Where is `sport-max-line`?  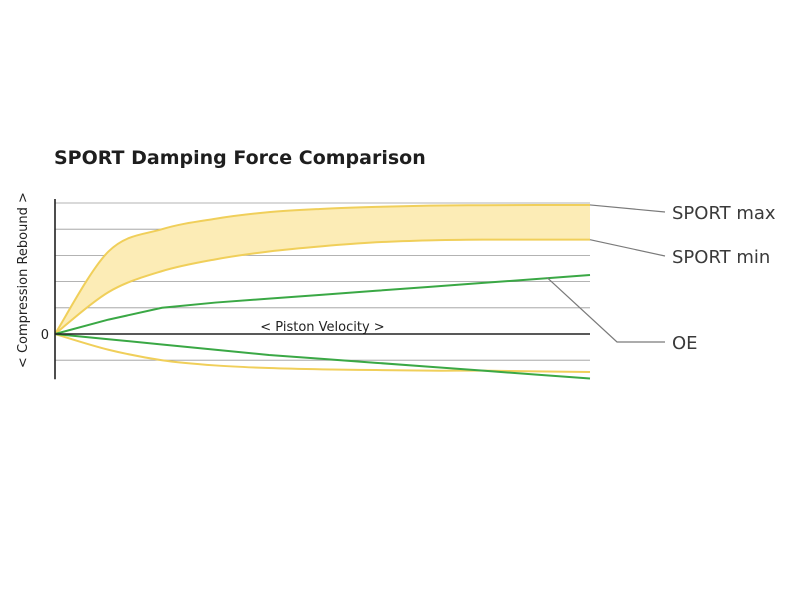 sport-max-line is located at coordinates (322, 269).